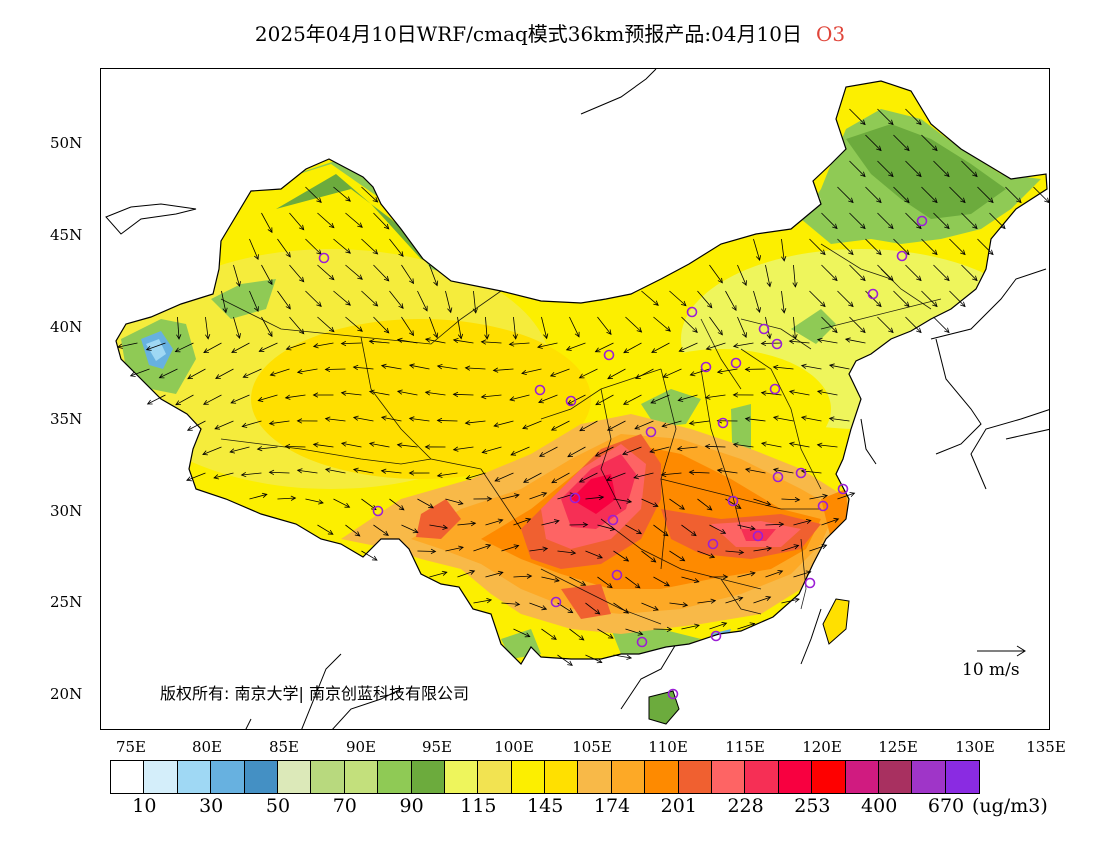  Describe the element at coordinates (514, 747) in the screenshot. I see `lon-label-100e: 100E` at that location.